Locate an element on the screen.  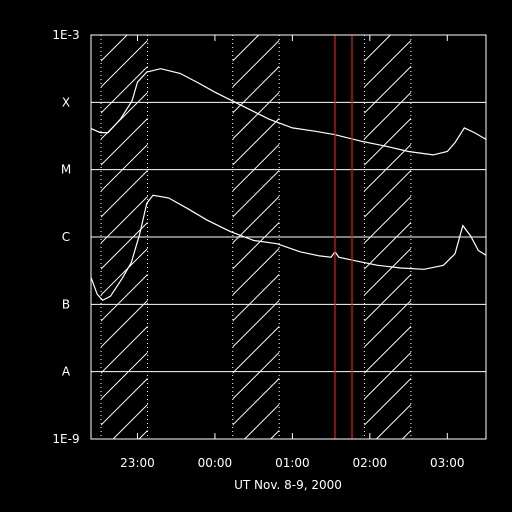
y-tick-label: 1E-3 is located at coordinates (65, 35).